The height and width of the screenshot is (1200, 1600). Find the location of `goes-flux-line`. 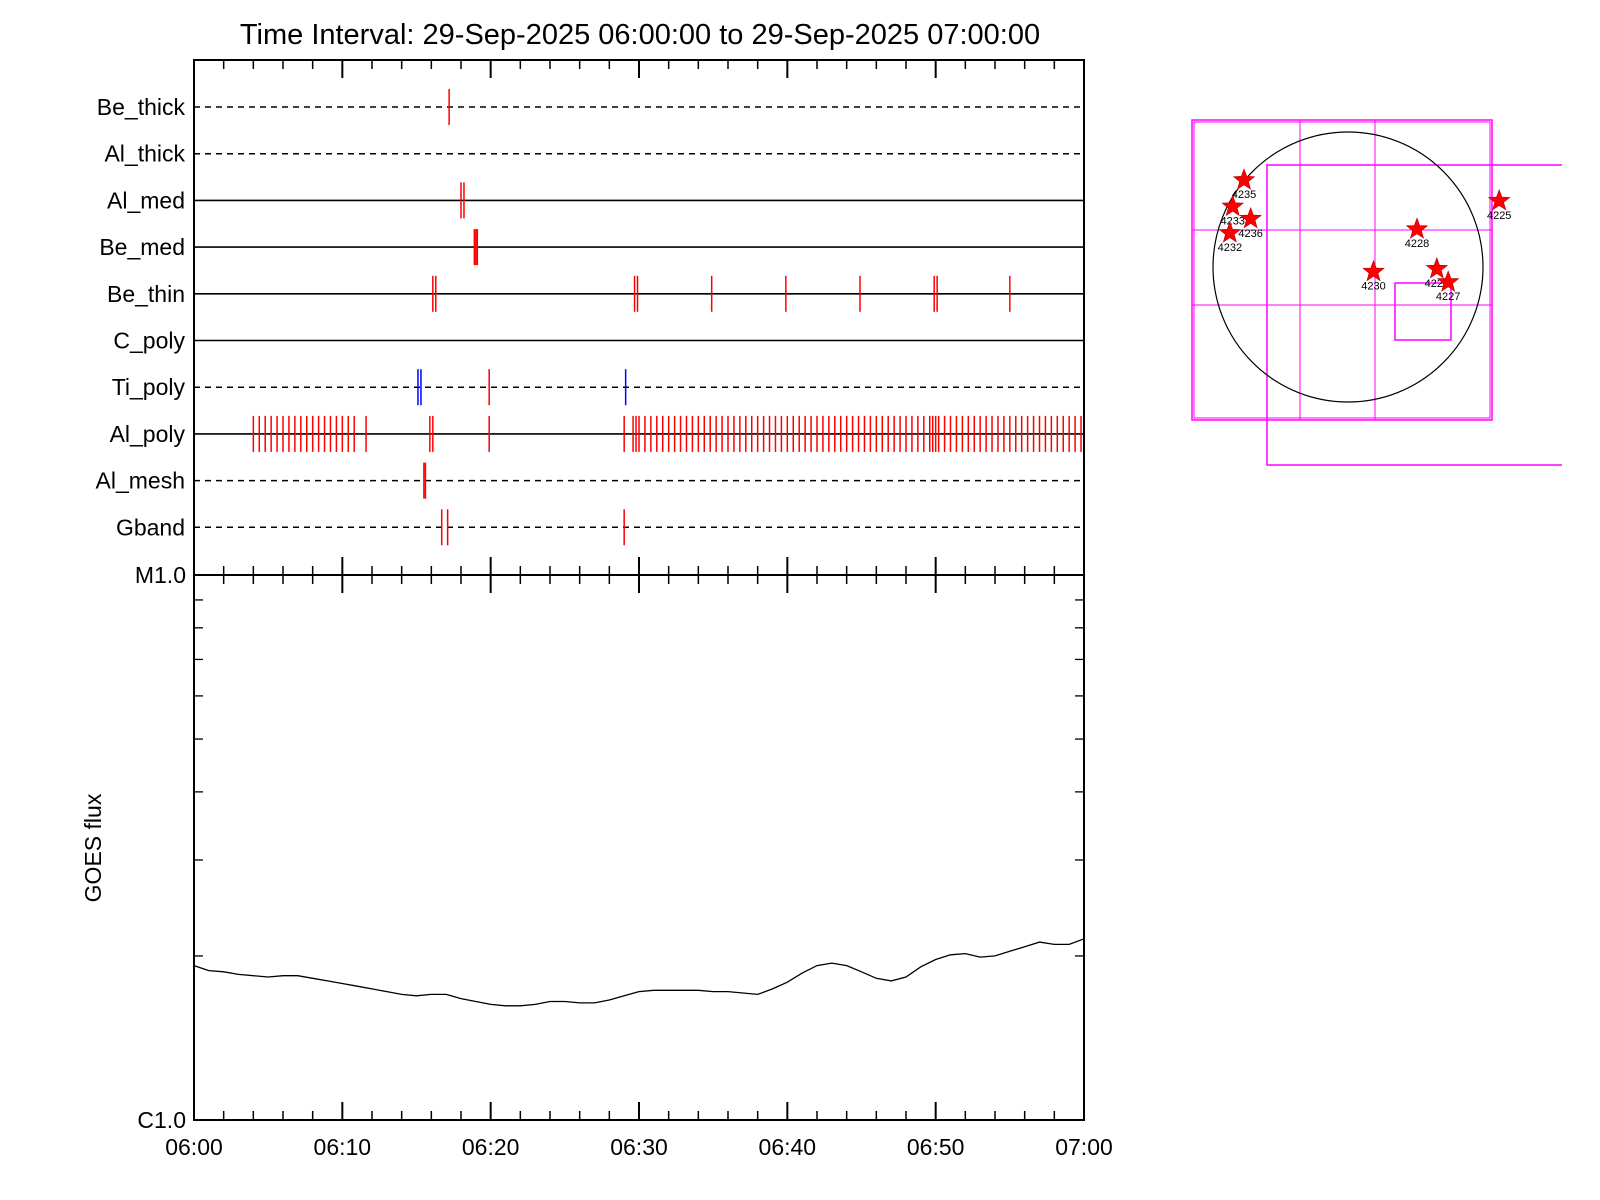

goes-flux-line is located at coordinates (639, 972).